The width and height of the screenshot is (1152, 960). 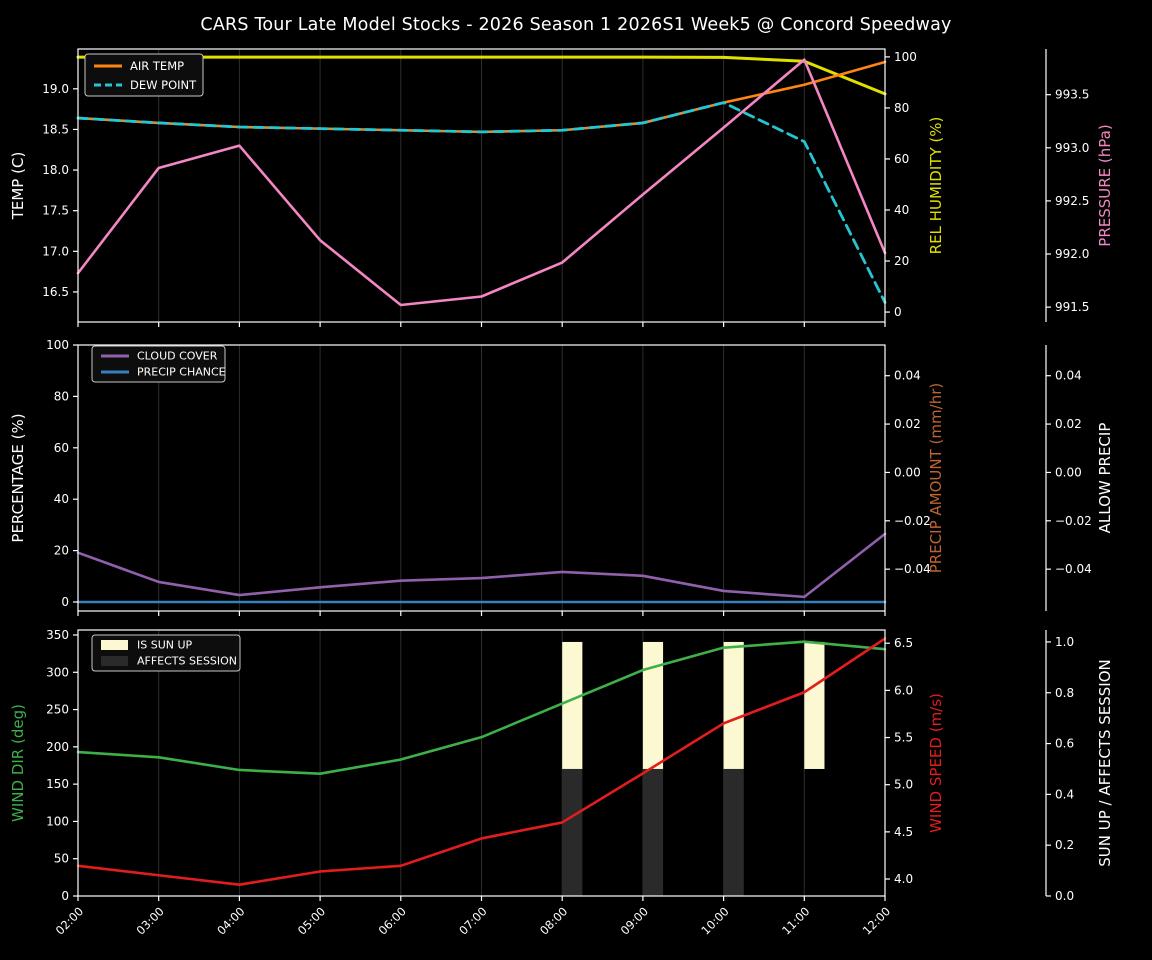 What do you see at coordinates (57, 635) in the screenshot?
I see `tick-label: 350` at bounding box center [57, 635].